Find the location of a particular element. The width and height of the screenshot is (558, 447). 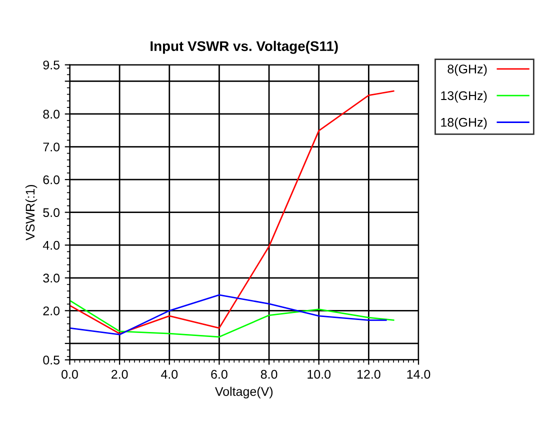

y-axis-title: VSWR(:1) is located at coordinates (31, 212).